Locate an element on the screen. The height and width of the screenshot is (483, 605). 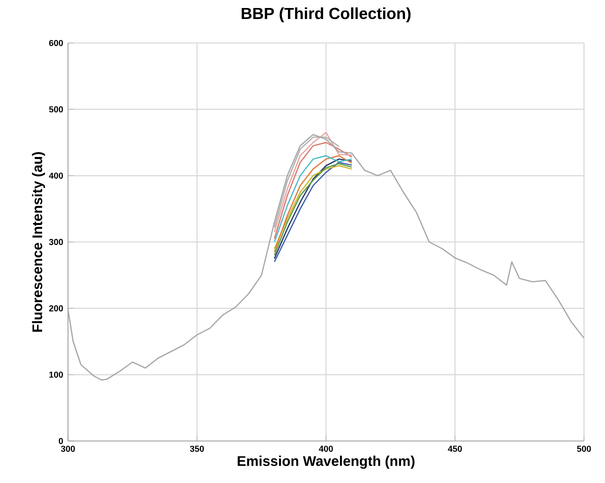
x-tick-label: 450 is located at coordinates (455, 449).